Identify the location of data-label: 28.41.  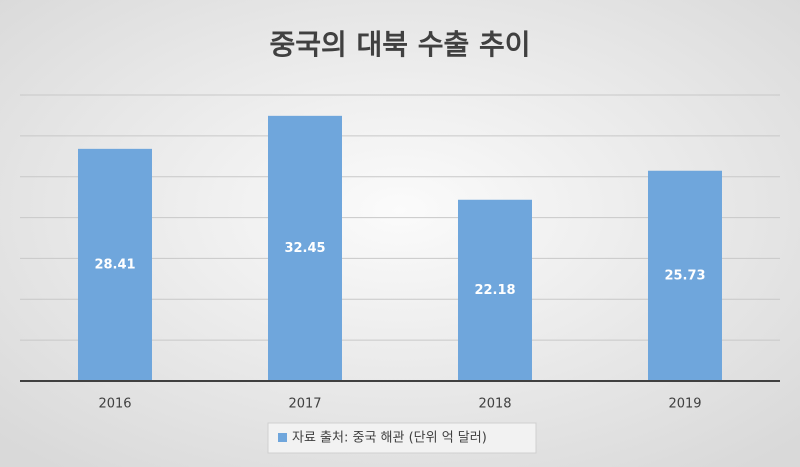
(114, 264).